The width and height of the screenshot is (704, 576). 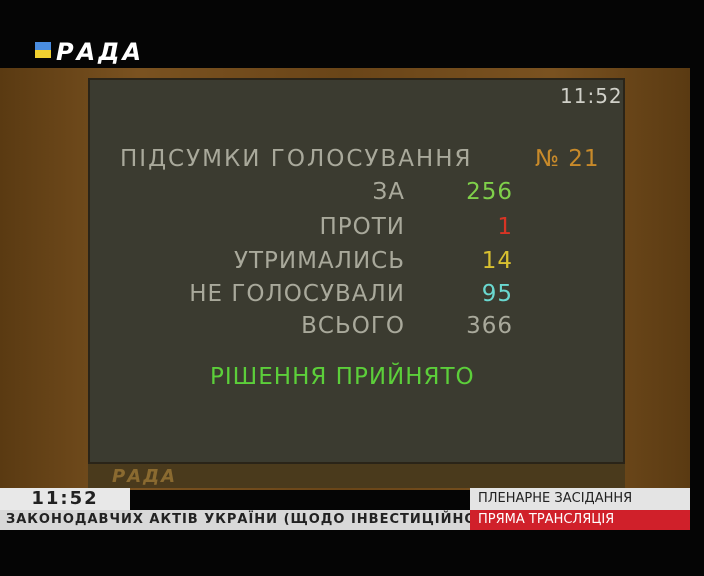 I want to click on board-title: ПІДСУМКИ ГОЛОСУВАННЯ, so click(x=296, y=159).